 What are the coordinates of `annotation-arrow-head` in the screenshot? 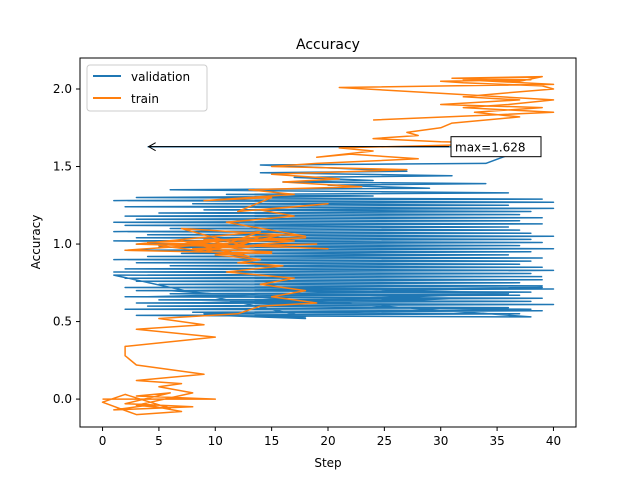 It's located at (151, 147).